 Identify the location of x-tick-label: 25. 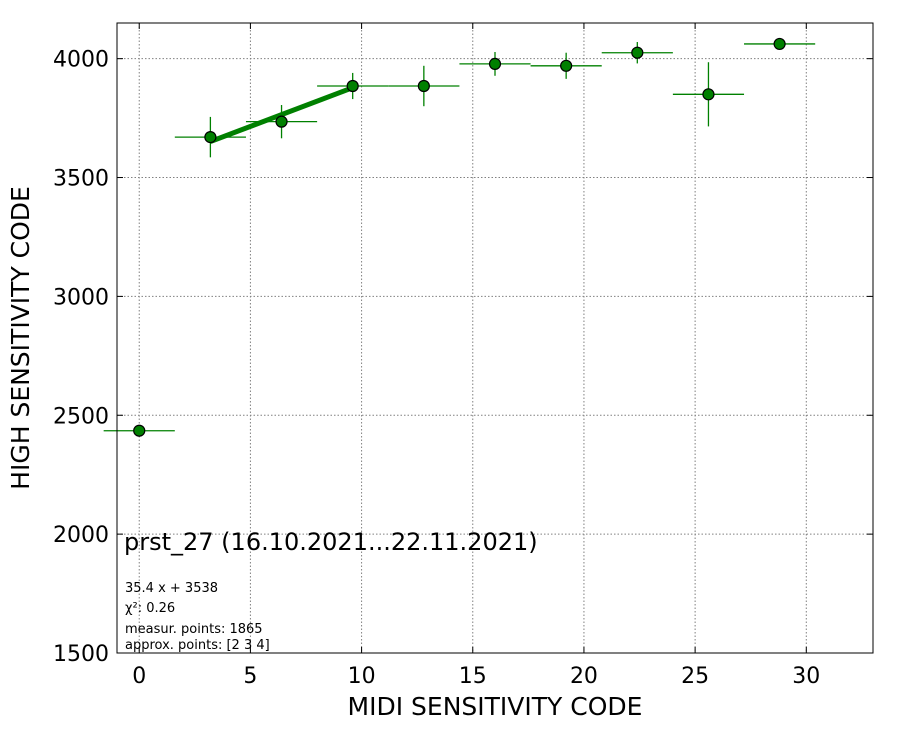
(695, 676).